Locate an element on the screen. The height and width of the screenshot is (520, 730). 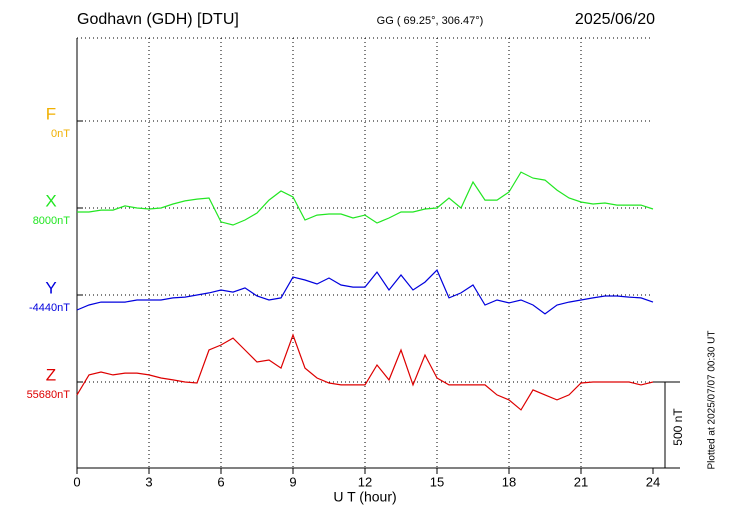
x-tick-label: 9 is located at coordinates (292, 481).